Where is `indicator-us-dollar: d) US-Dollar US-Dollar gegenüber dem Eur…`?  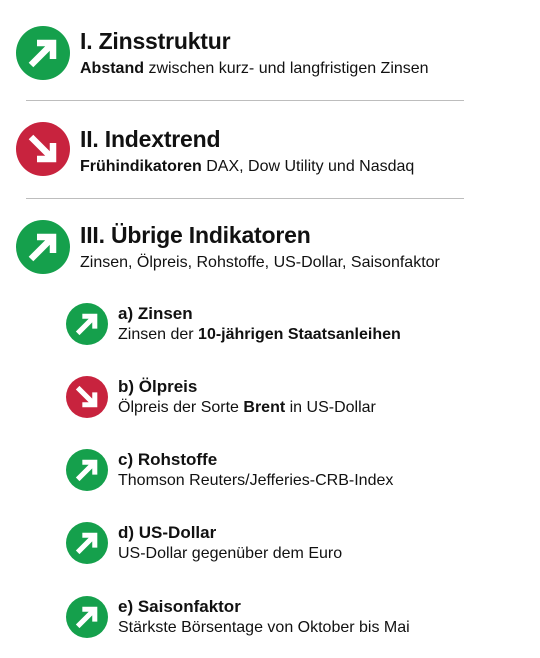 indicator-us-dollar: d) US-Dollar US-Dollar gegenüber dem Eur… is located at coordinates (204, 543).